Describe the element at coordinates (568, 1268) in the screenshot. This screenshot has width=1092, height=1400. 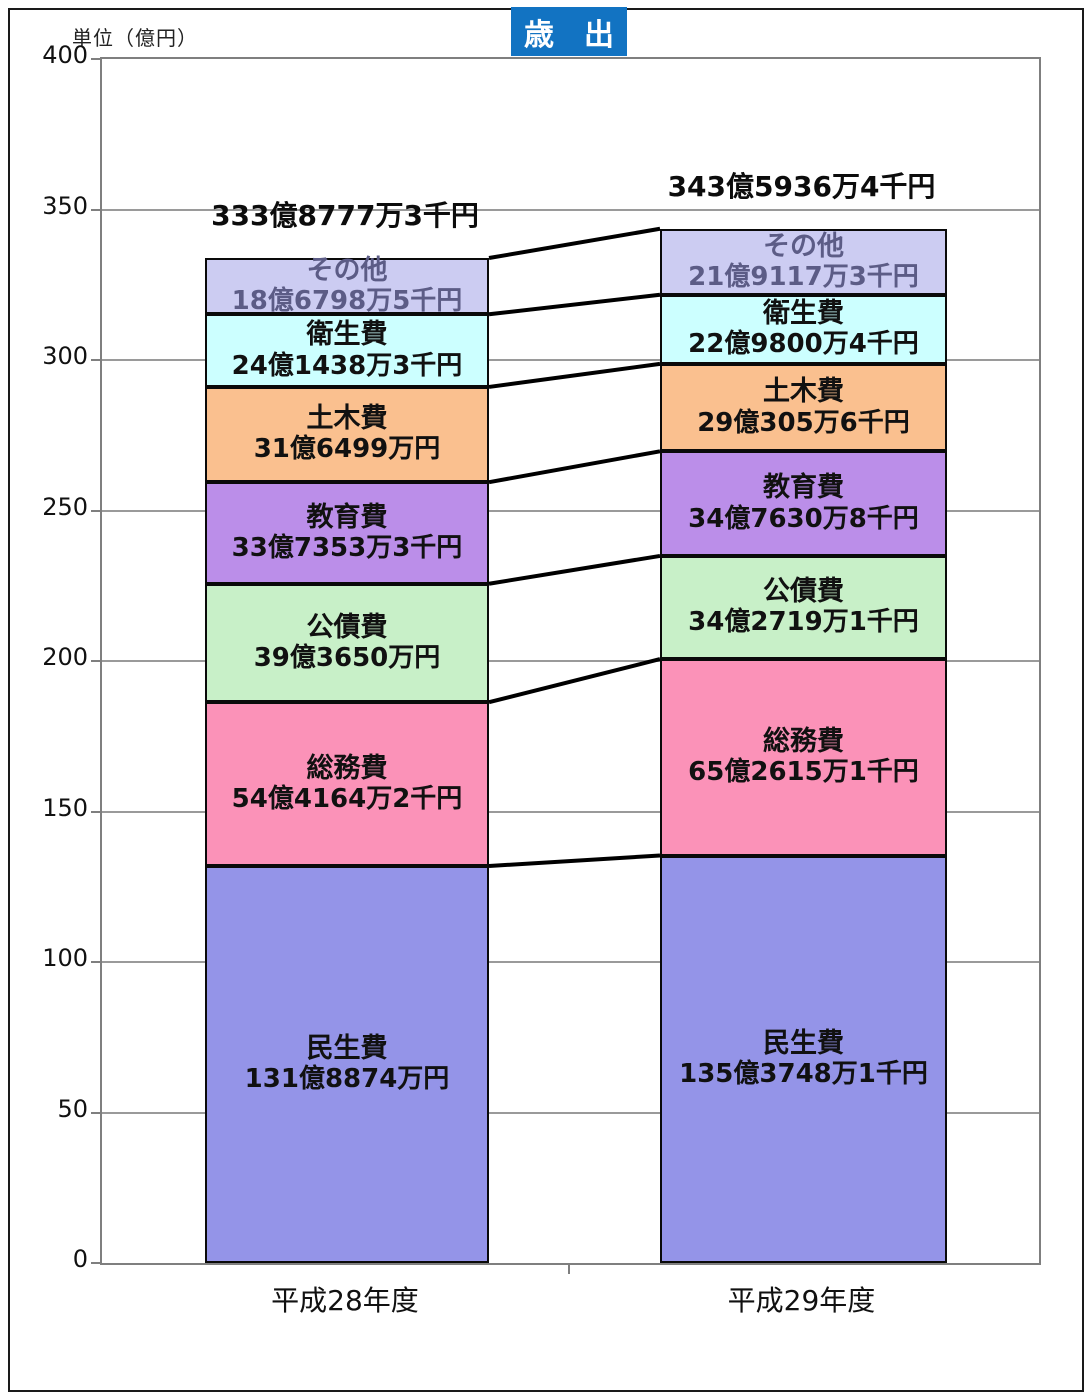
I see `x-axis-center-tick` at that location.